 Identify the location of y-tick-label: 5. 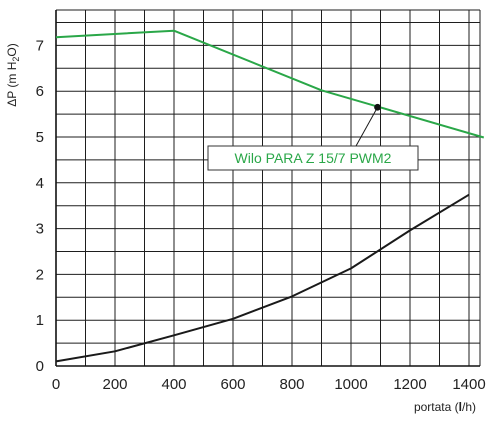
(40, 137).